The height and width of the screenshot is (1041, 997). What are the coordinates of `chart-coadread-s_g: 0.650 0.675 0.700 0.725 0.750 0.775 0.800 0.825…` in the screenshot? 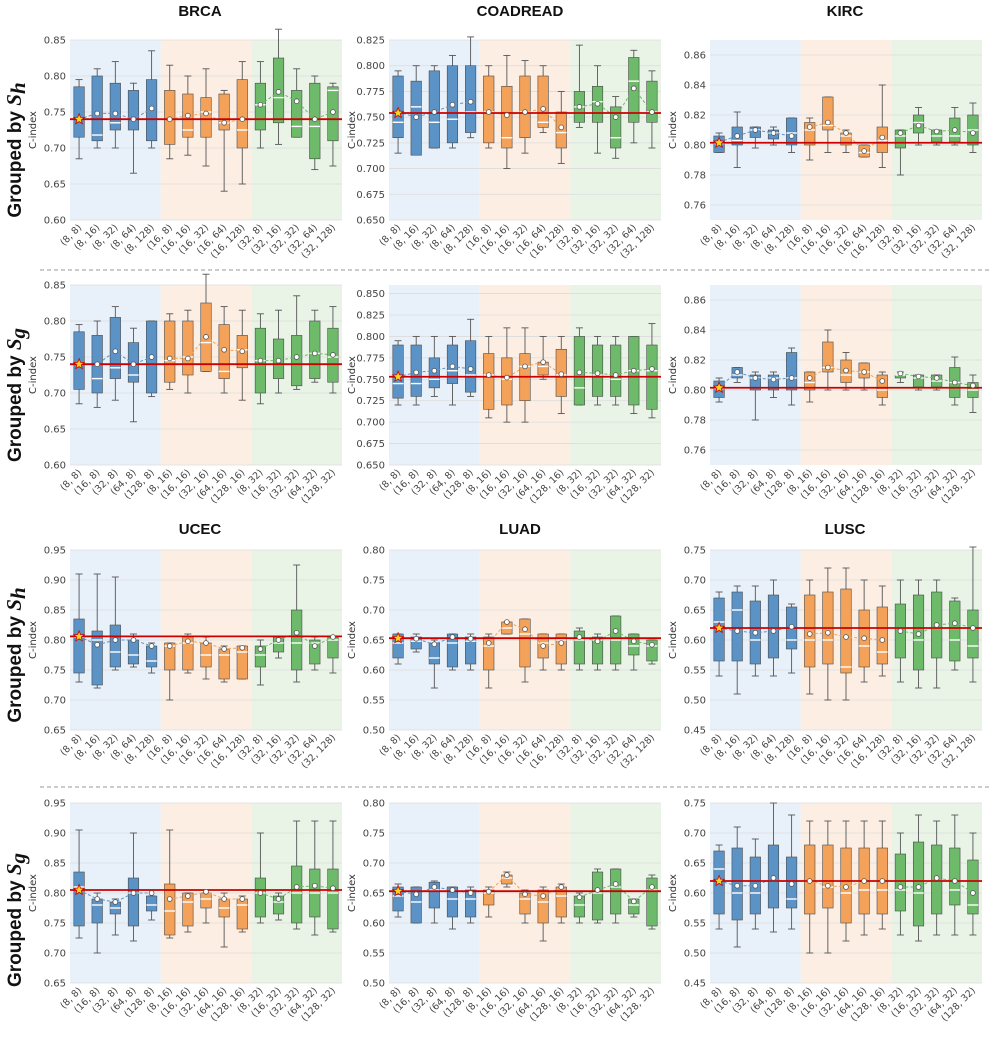 It's located at (504, 395).